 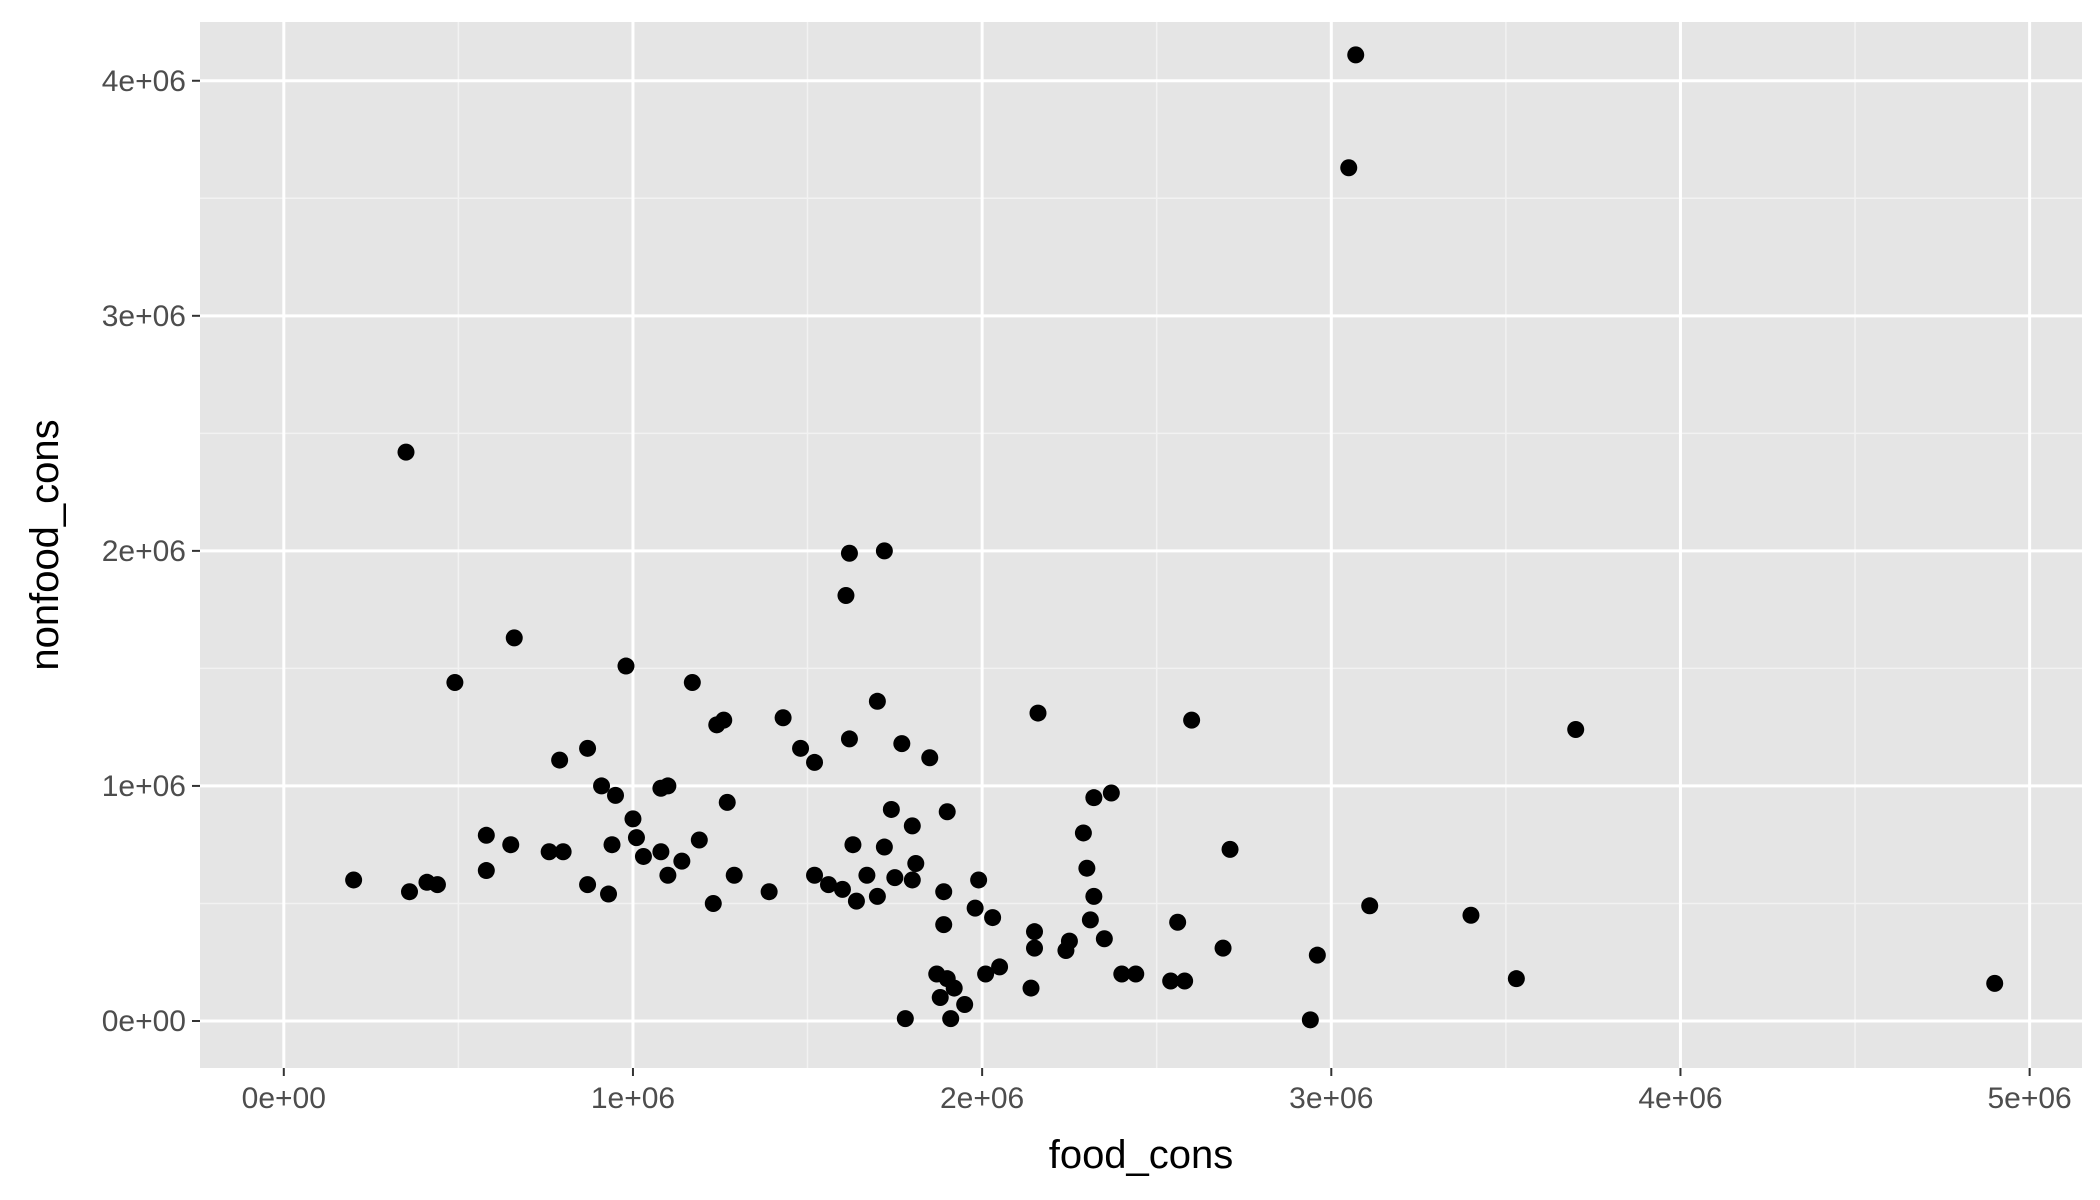 I want to click on y-axis-ticks: 0e+00 1e+06 2e+06 3e+06 4e+06, so click(x=151, y=551).